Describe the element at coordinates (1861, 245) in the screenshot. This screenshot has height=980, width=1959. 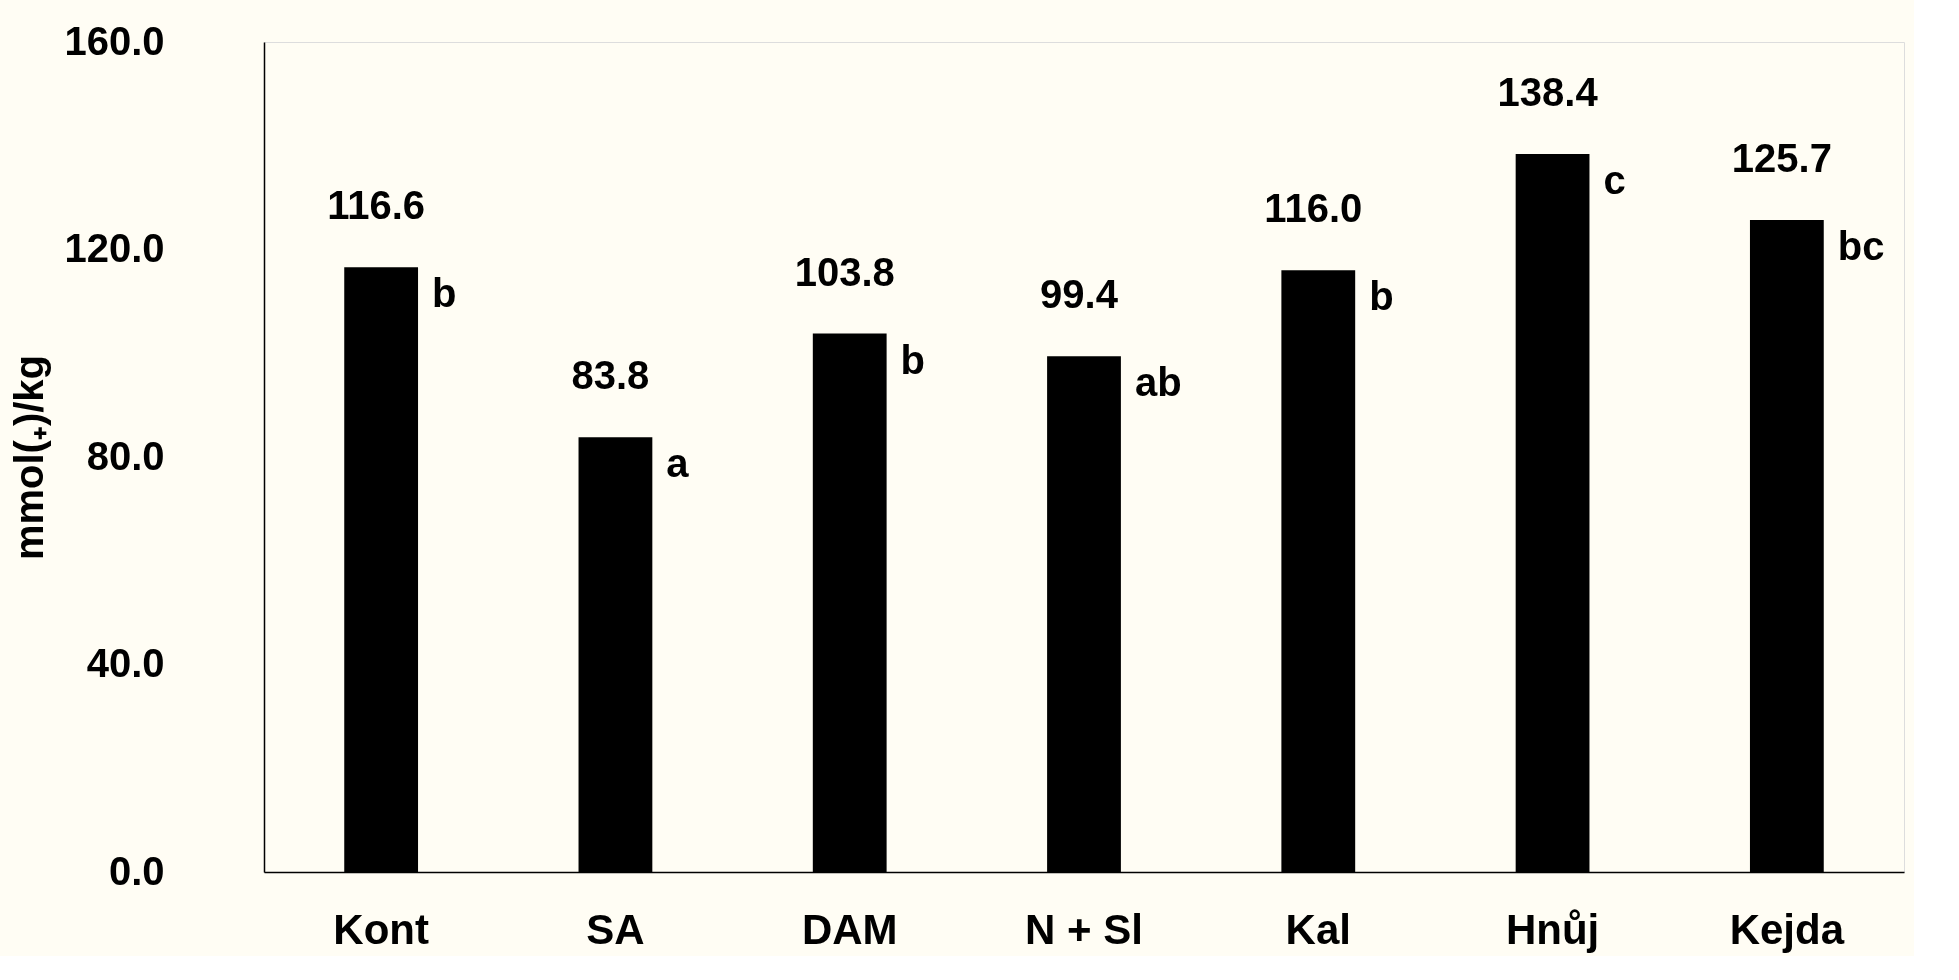
I see `annotation: bc` at that location.